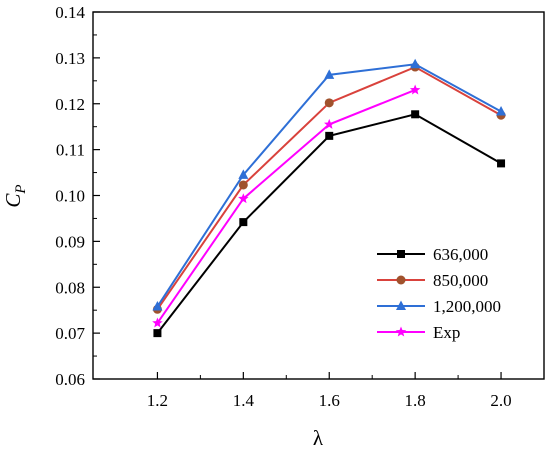  What do you see at coordinates (439, 293) in the screenshot?
I see `legend: 636,000 850,000 1,200,000 Exp` at bounding box center [439, 293].